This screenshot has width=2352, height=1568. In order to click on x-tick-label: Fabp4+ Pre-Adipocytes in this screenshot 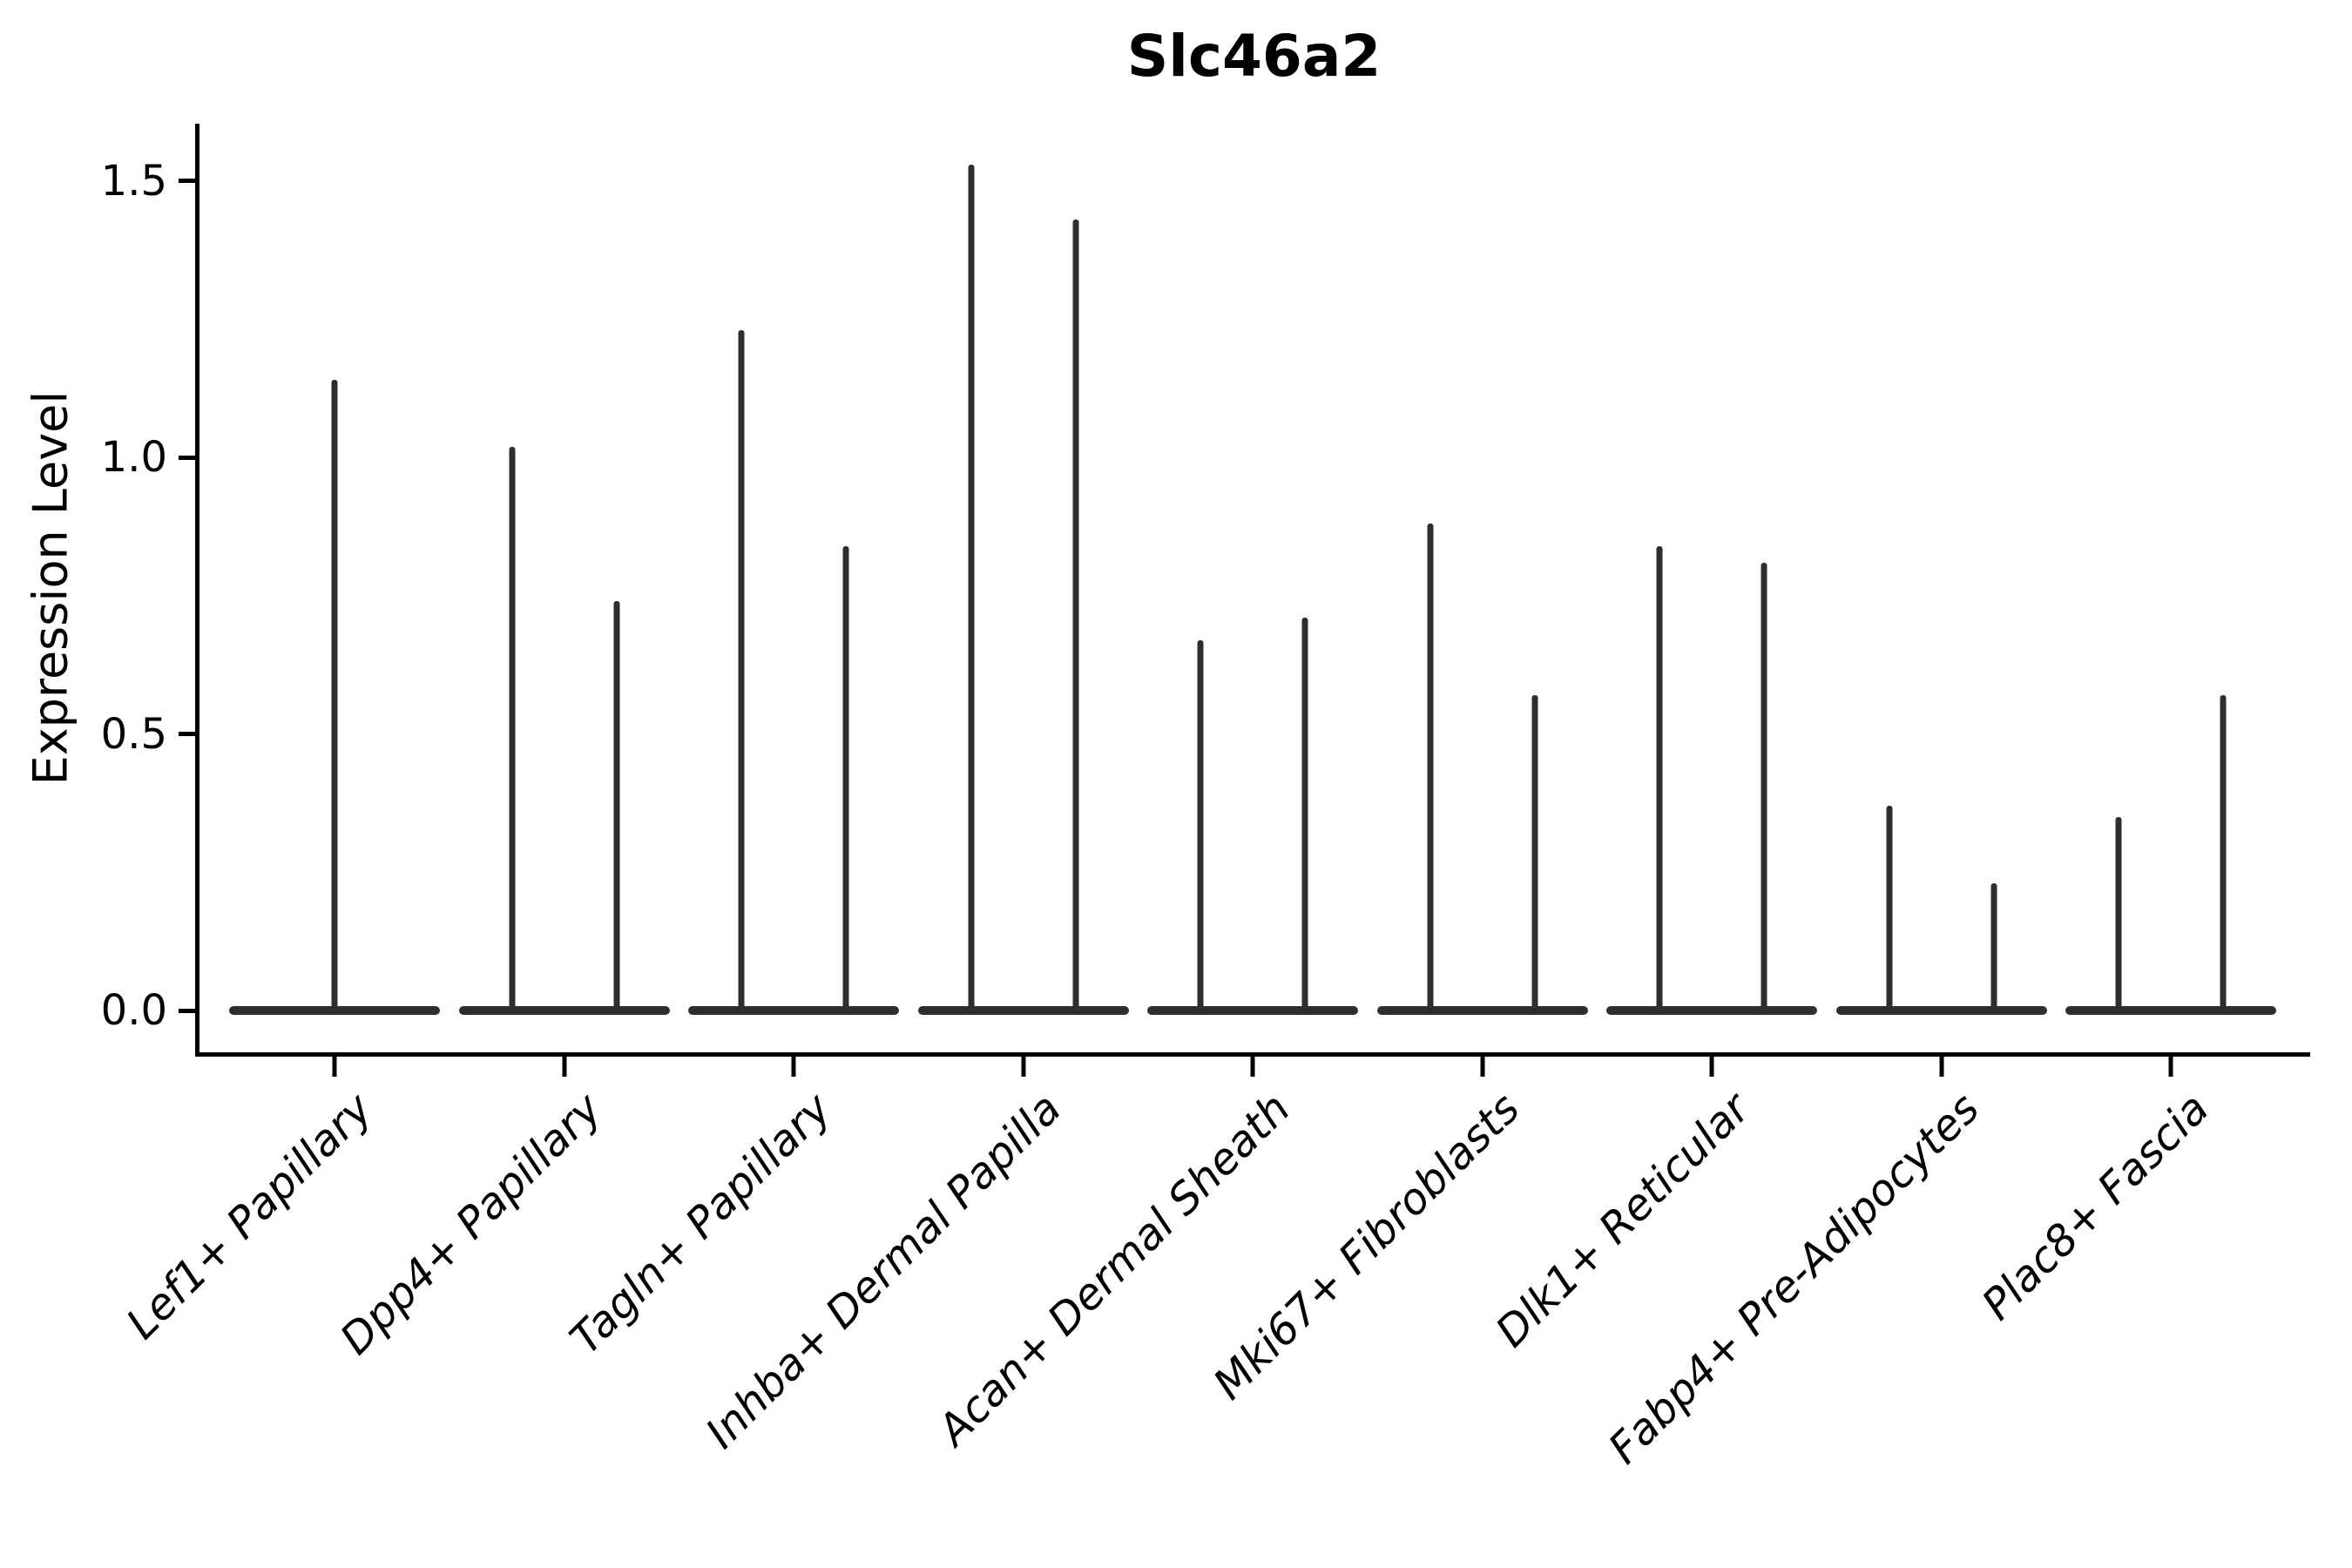, I will do `click(1794, 1279)`.